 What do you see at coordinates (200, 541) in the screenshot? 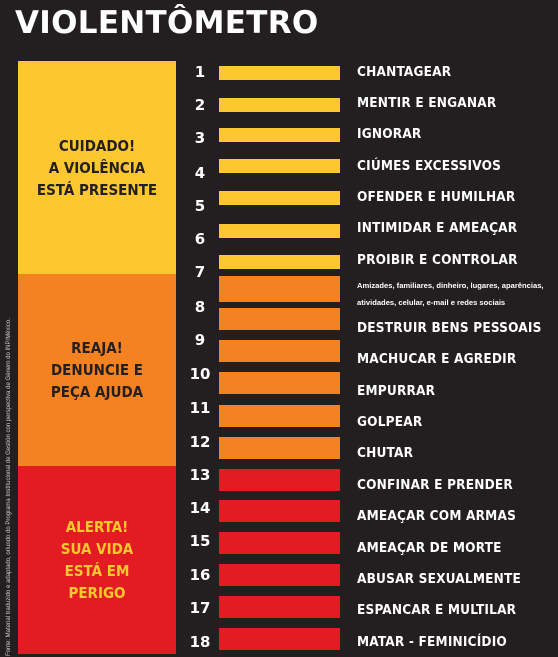
I see `level-number: 15` at bounding box center [200, 541].